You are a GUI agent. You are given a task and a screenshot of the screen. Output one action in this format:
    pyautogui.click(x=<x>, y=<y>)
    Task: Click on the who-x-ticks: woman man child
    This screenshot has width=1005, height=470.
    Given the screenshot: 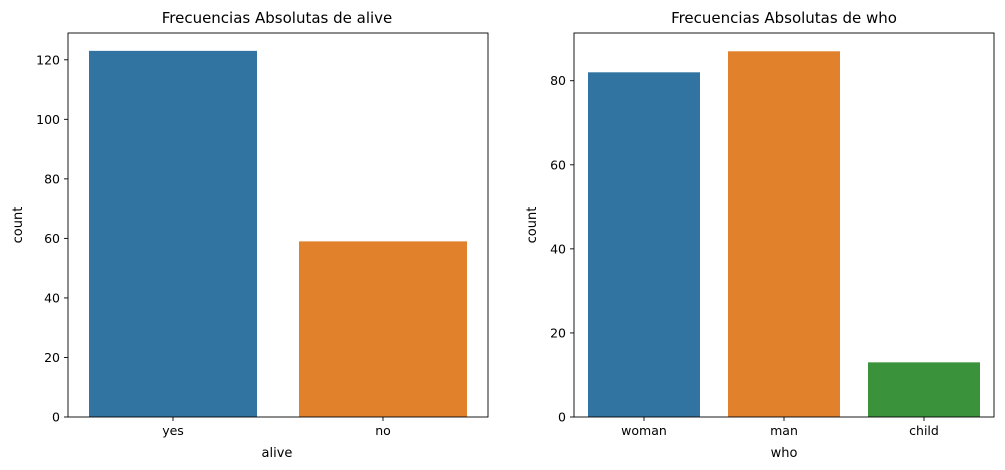 What is the action you would take?
    pyautogui.click(x=780, y=427)
    